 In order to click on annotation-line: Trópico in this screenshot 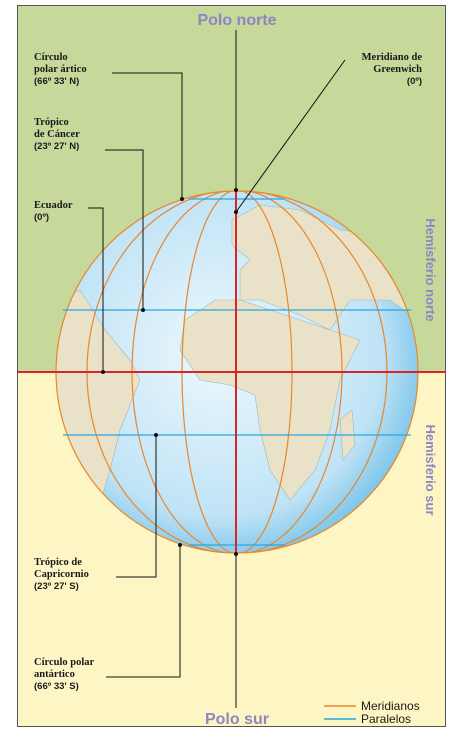, I will do `click(51, 122)`.